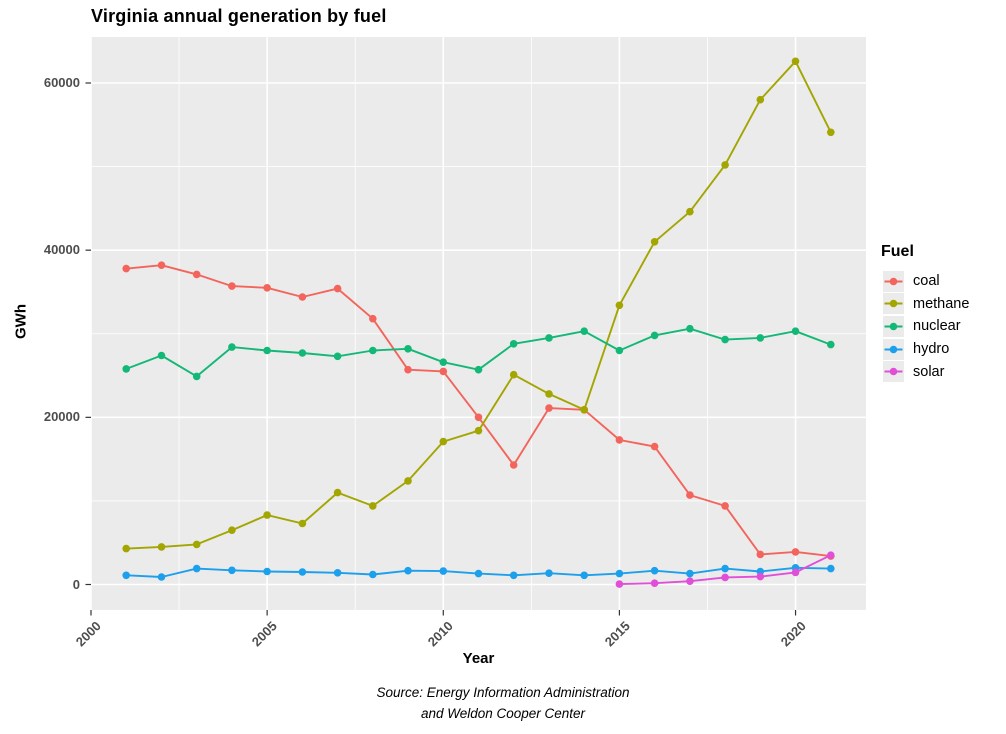  Describe the element at coordinates (937, 326) in the screenshot. I see `legend-label: nuclear` at that location.